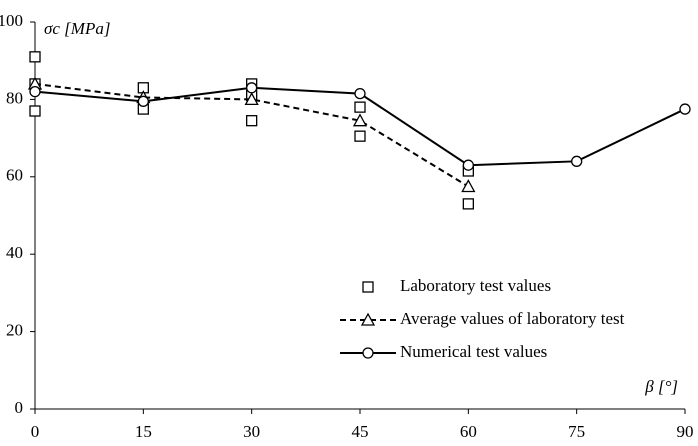 The width and height of the screenshot is (698, 446). I want to click on x-tick-label: 90, so click(685, 431).